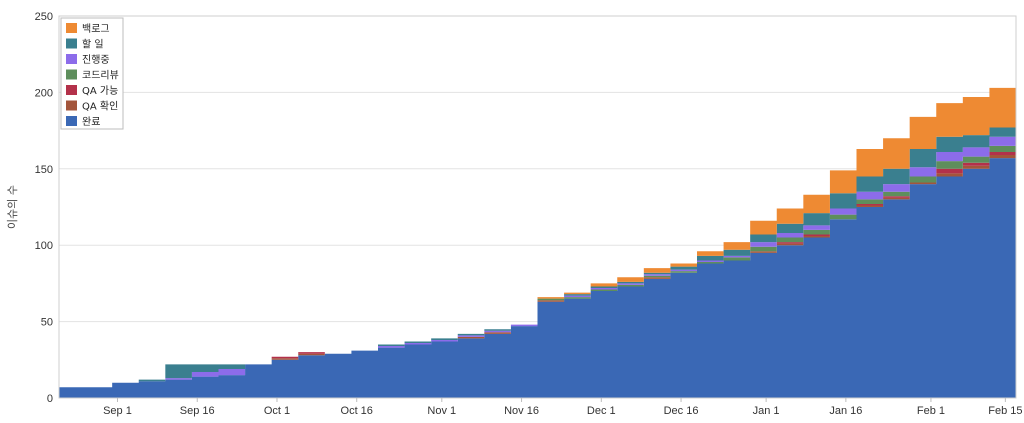 Image resolution: width=1024 pixels, height=423 pixels. Describe the element at coordinates (96, 29) in the screenshot. I see `legend-label-0: 백로그` at that location.